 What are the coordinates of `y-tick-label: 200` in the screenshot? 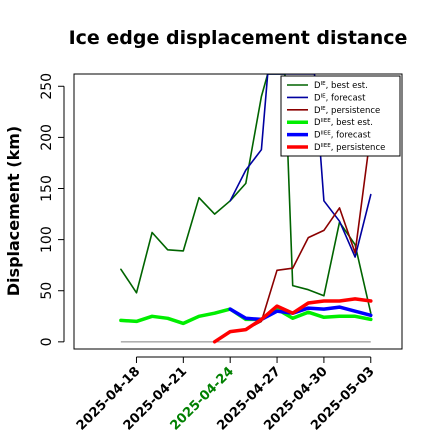 It's located at (47, 137).